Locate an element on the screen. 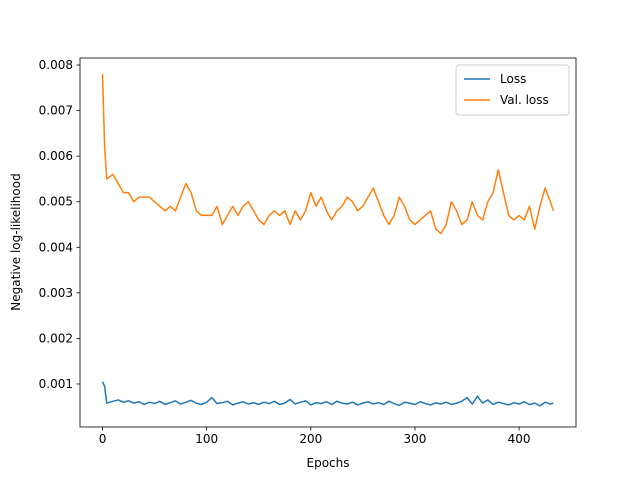 The image size is (640, 480). y-tick-label: 0.004 is located at coordinates (56, 247).